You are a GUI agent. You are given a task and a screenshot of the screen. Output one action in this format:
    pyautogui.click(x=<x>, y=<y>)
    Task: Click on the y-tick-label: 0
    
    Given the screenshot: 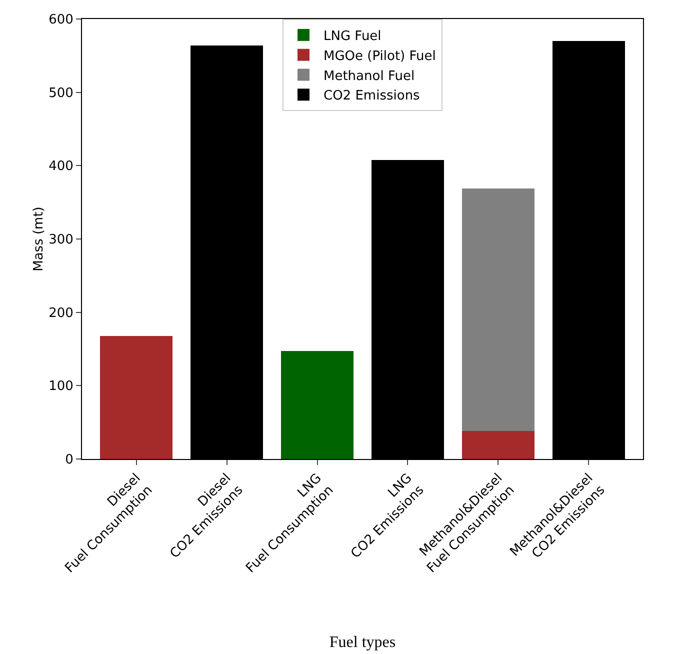 What is the action you would take?
    pyautogui.click(x=69, y=460)
    